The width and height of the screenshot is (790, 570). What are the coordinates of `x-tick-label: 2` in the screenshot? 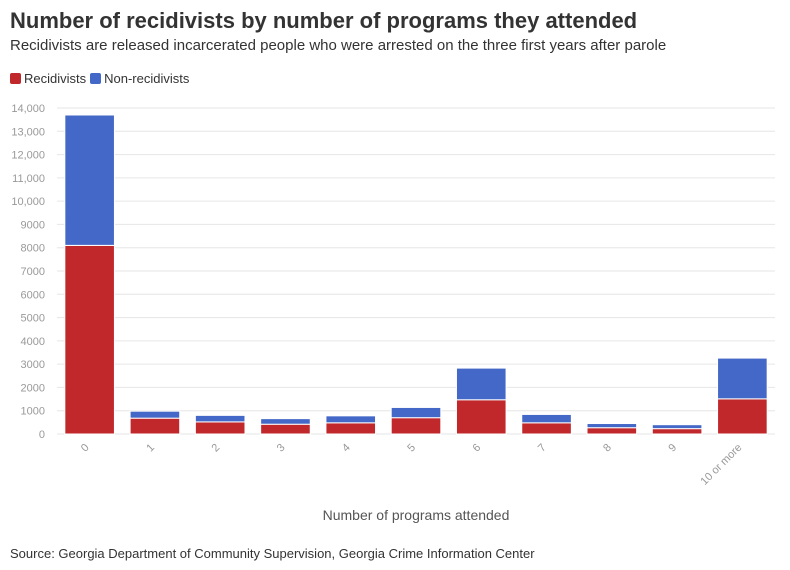 It's located at (215, 448).